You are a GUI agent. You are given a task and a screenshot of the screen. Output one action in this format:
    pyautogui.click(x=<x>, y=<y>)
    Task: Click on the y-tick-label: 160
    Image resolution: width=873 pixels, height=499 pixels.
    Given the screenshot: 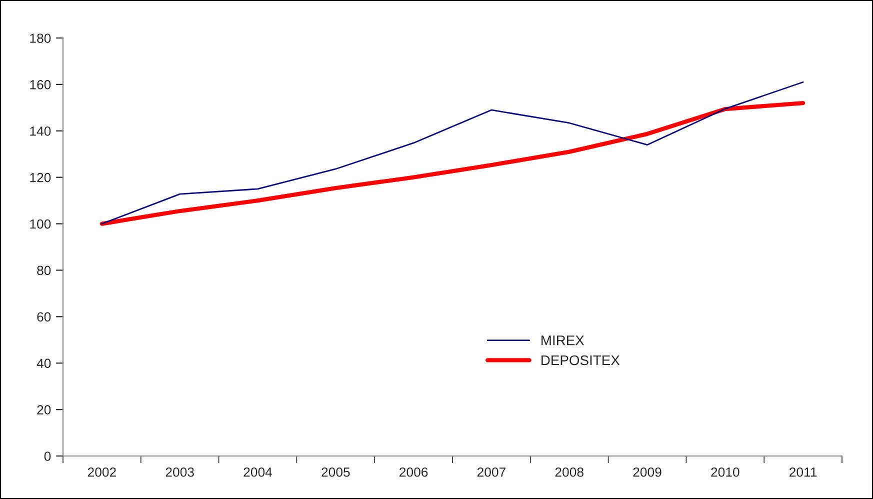 What is the action you would take?
    pyautogui.click(x=40, y=85)
    